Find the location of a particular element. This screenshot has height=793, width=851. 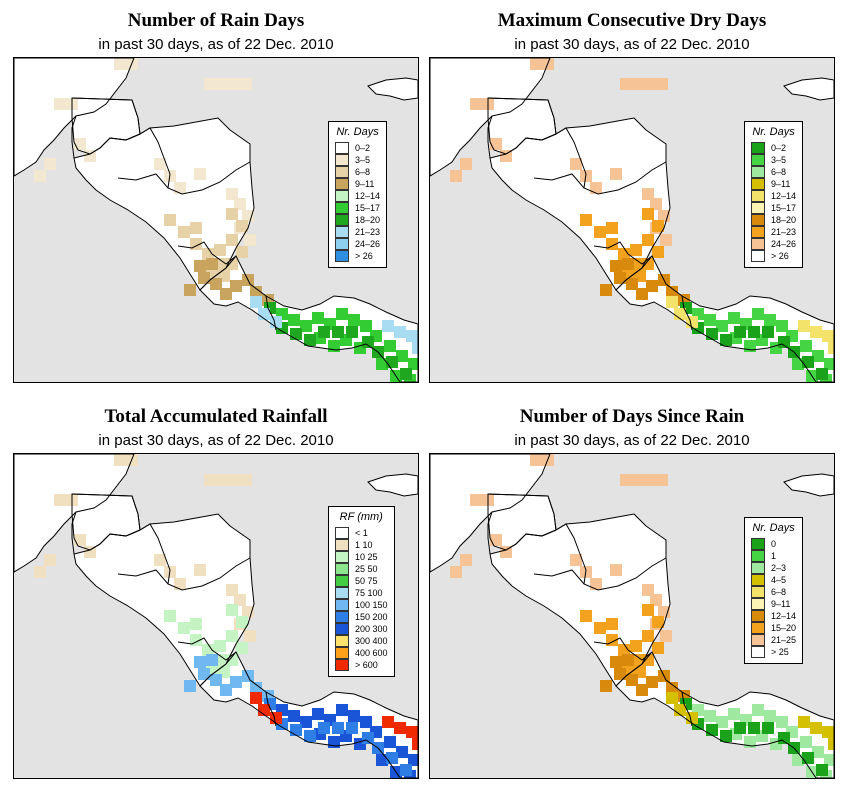

legend-row: 75 100 is located at coordinates (361, 593).